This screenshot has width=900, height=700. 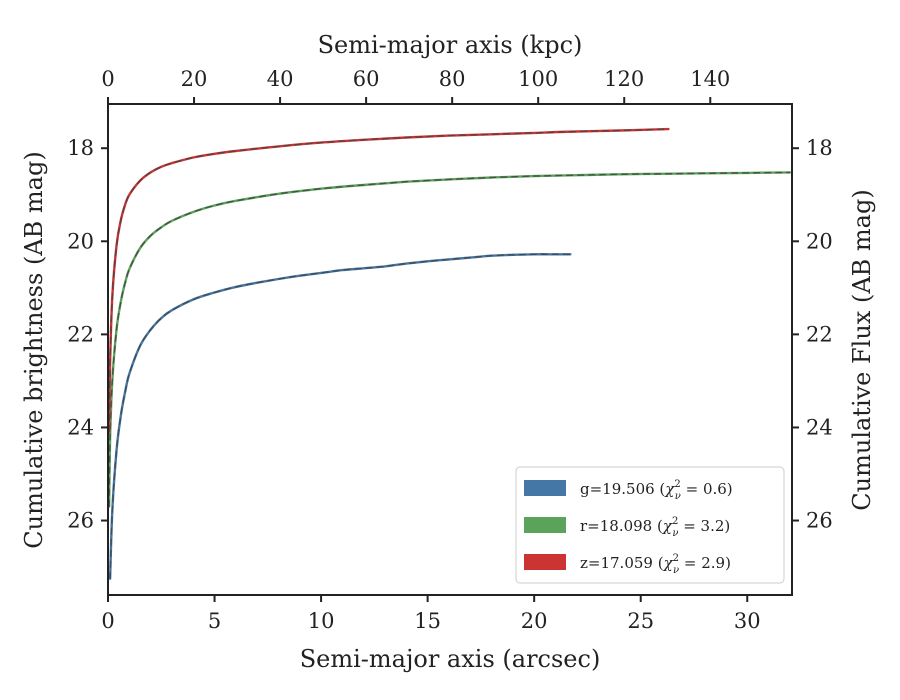 What do you see at coordinates (862, 349) in the screenshot?
I see `y-right-axis-label: Cumulative Flux (AB mag)` at bounding box center [862, 349].